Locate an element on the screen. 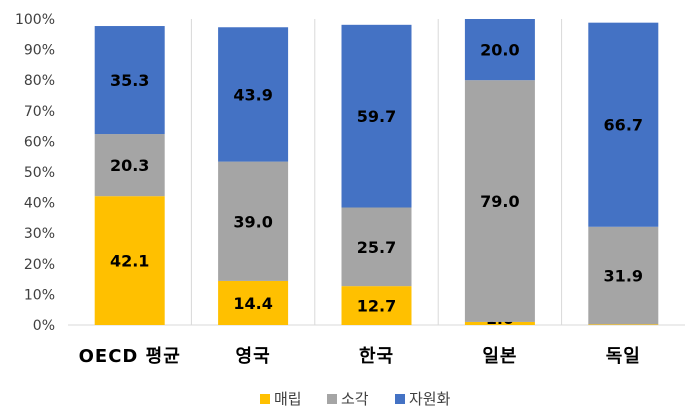 This screenshot has width=699, height=420. y-tick-label: 40% is located at coordinates (39, 204).